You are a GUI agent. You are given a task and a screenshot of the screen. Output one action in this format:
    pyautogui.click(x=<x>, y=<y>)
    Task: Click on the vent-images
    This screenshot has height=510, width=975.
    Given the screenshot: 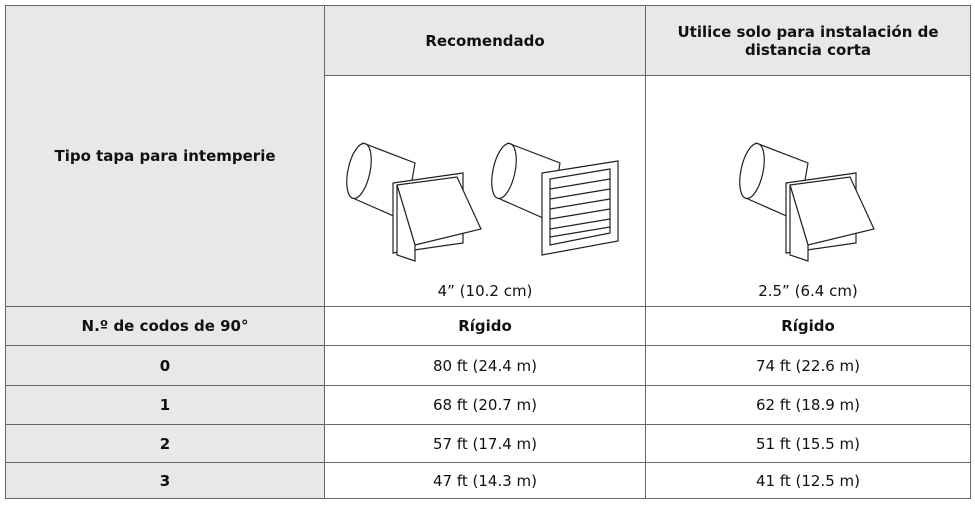 What is the action you would take?
    pyautogui.click(x=485, y=198)
    